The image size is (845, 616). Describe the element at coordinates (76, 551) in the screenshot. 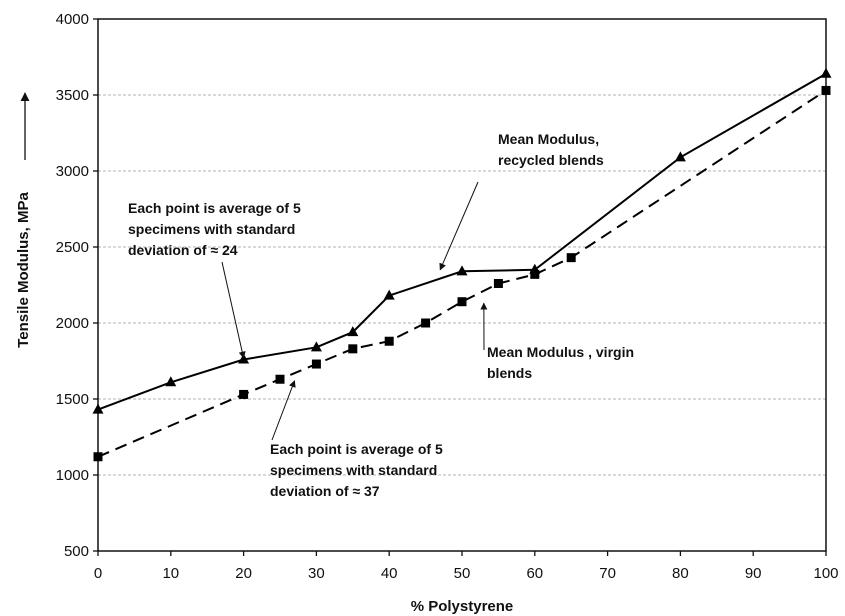

I see `y-tick-label-500: 500` at that location.